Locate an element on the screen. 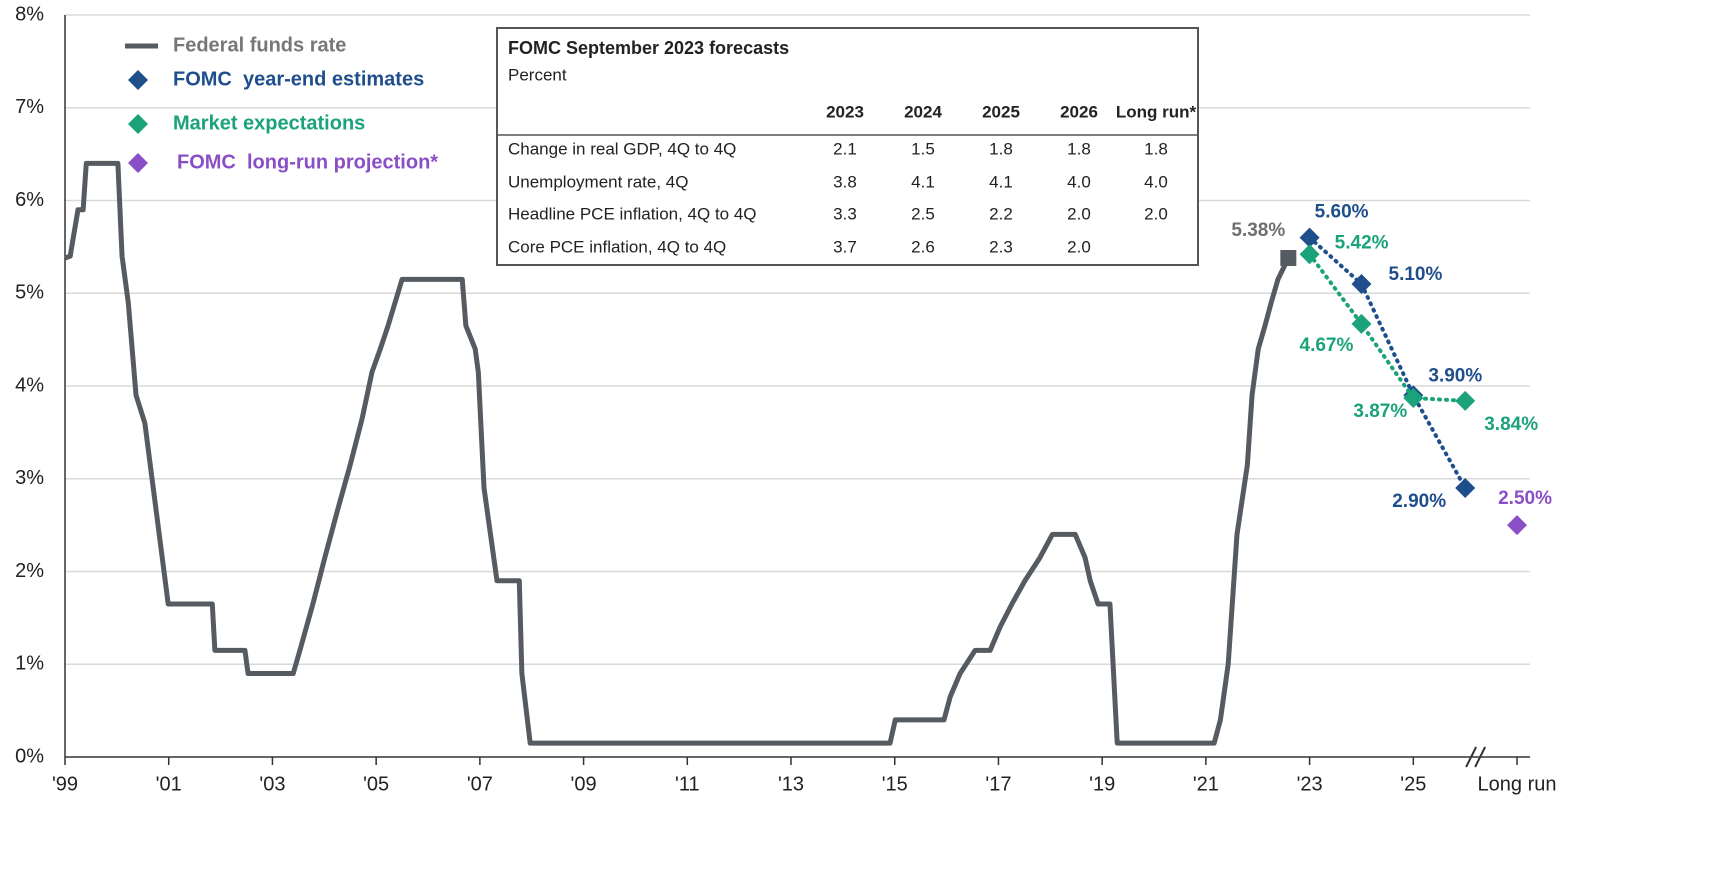  table-cell: 2.1 is located at coordinates (845, 148).